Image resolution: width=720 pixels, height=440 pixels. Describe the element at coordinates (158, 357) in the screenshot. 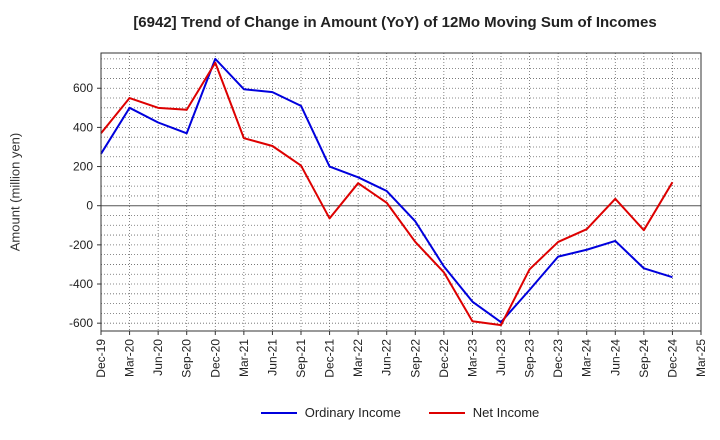

I see `x-tick-label: Jun-20` at that location.